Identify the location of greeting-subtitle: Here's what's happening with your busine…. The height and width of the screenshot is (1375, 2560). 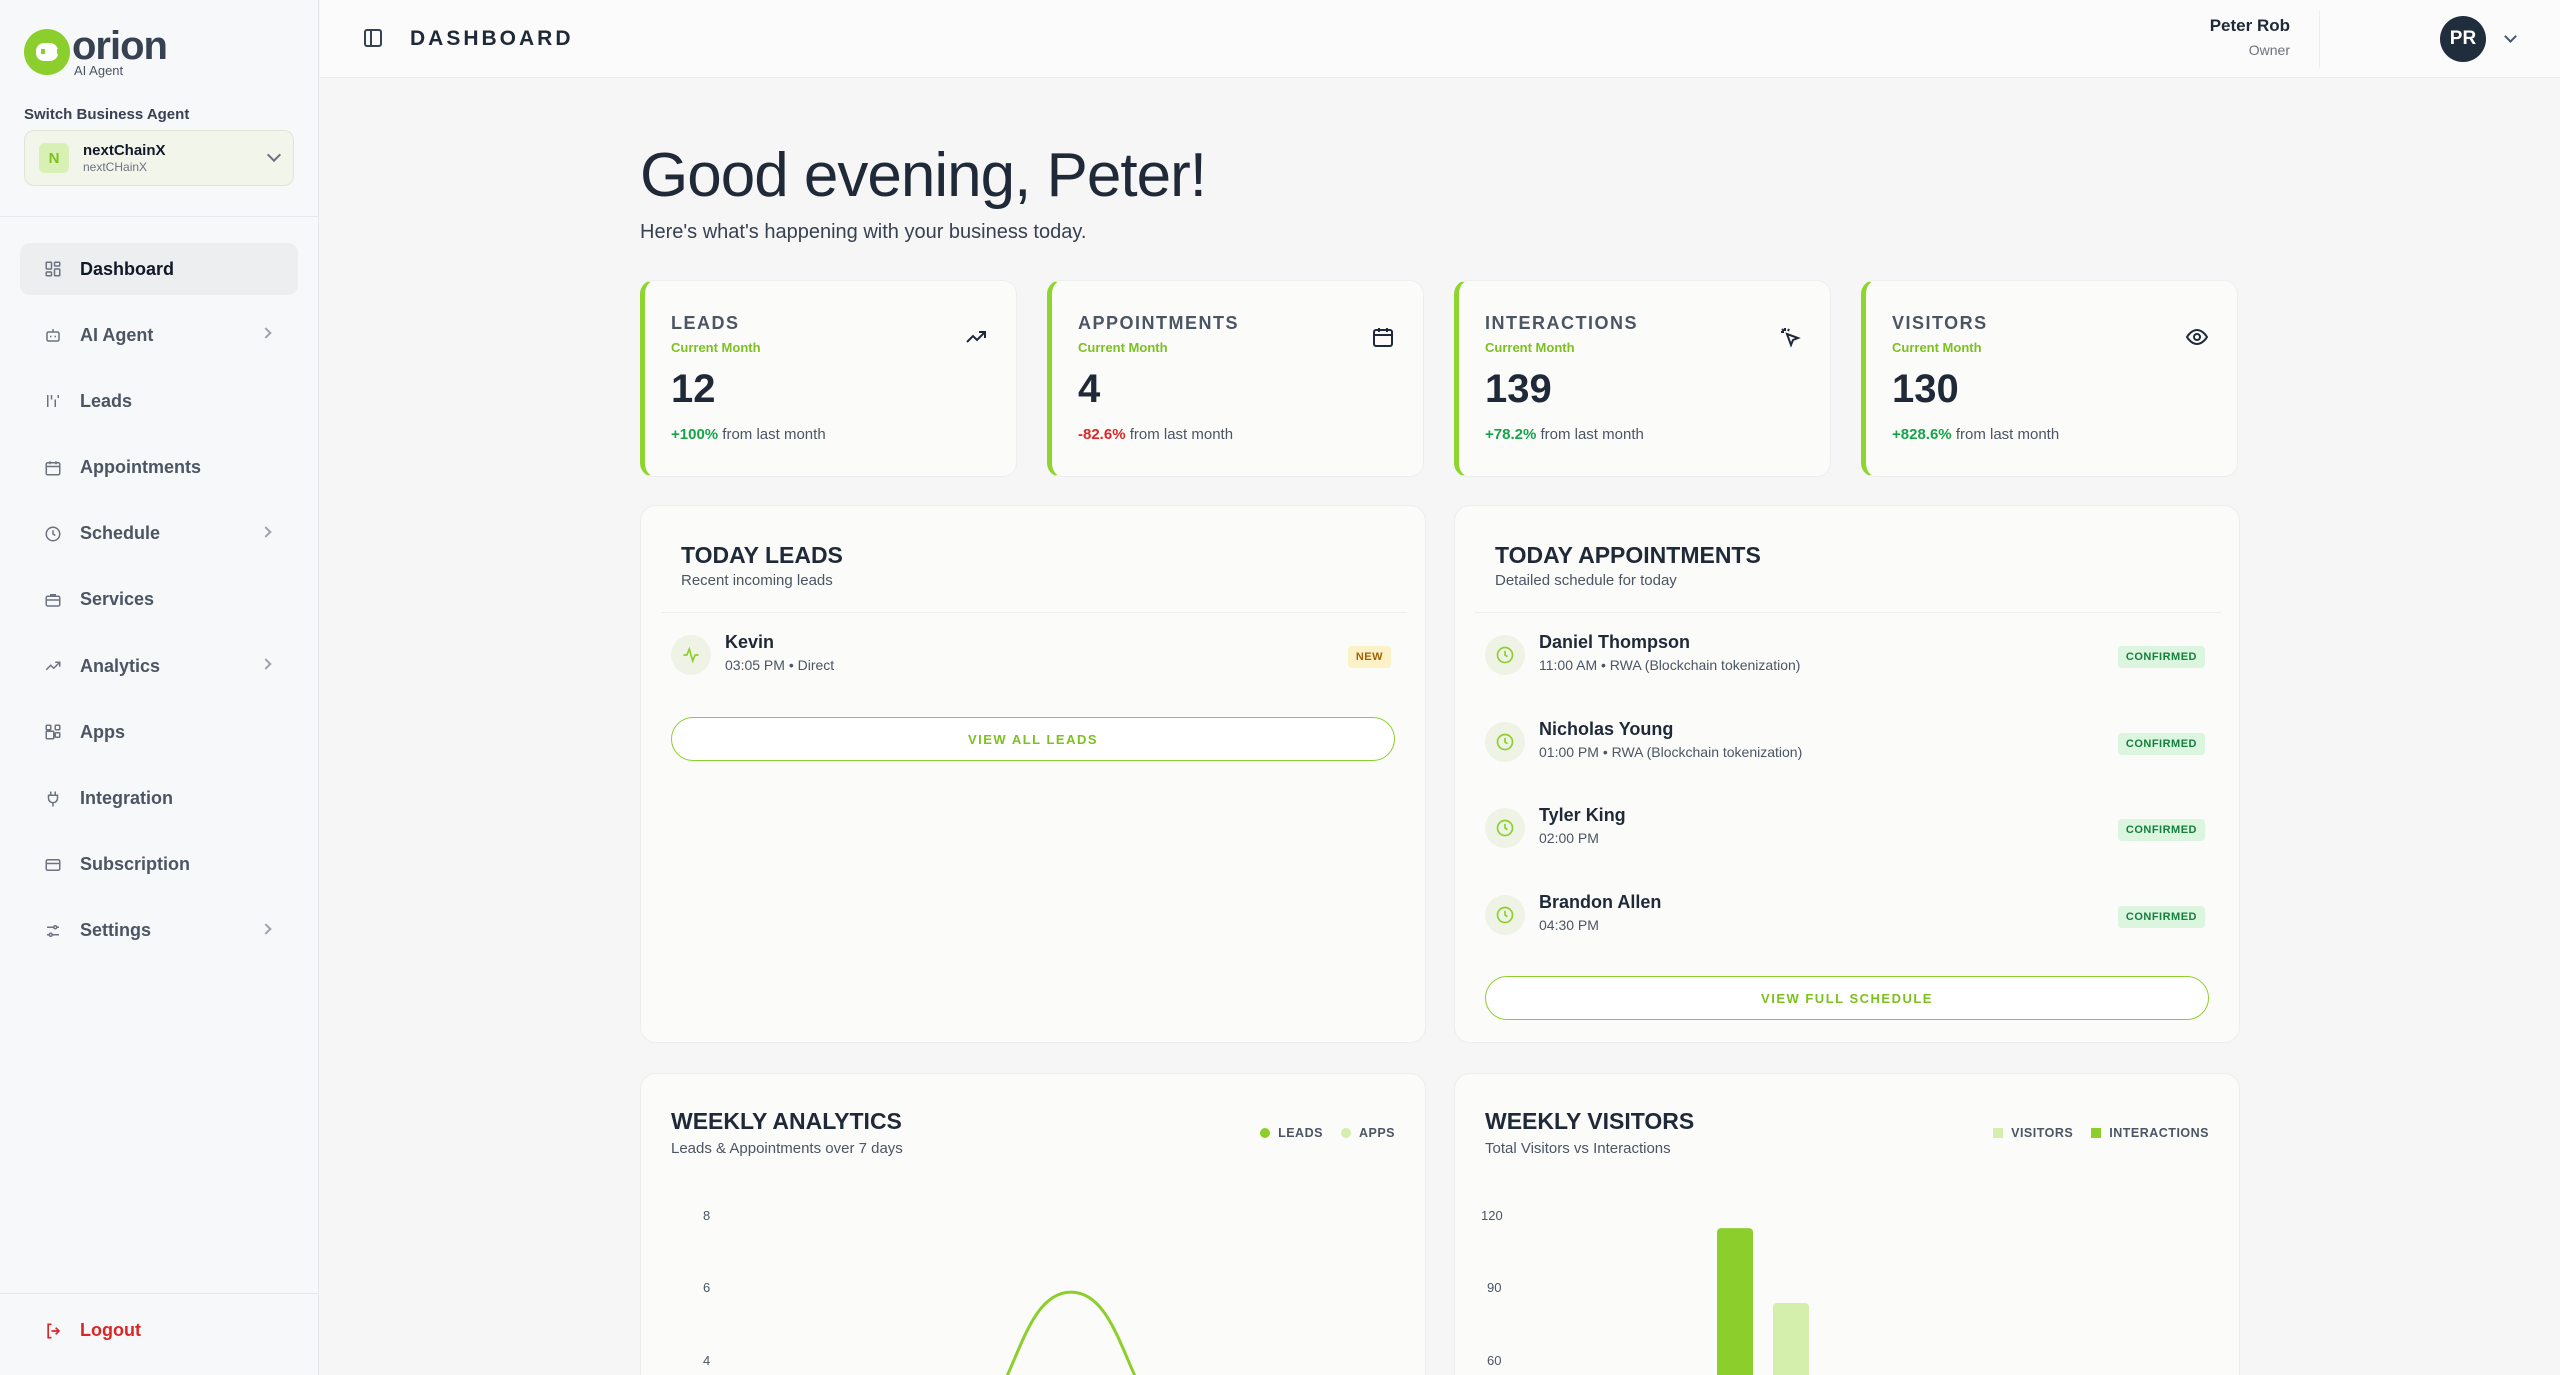
(863, 232).